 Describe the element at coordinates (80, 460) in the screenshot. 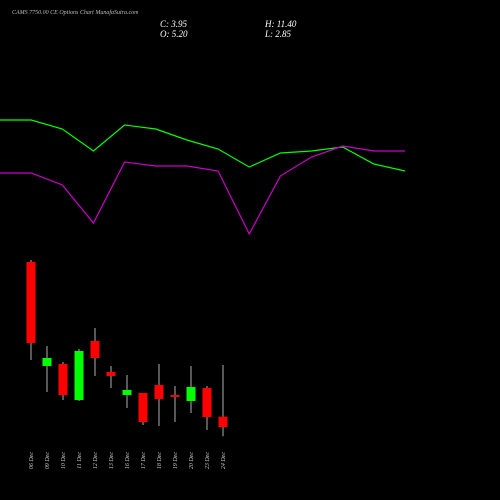

I see `x-tick-label: 11 Dec` at that location.